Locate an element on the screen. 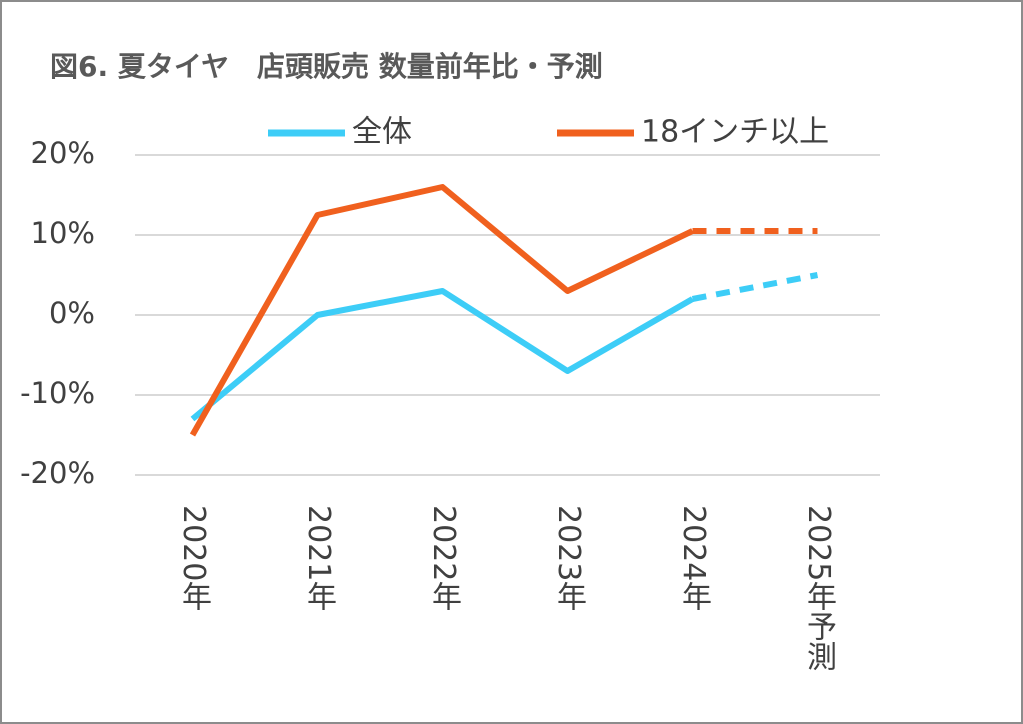  y-tick-label: 10% is located at coordinates (63, 233).